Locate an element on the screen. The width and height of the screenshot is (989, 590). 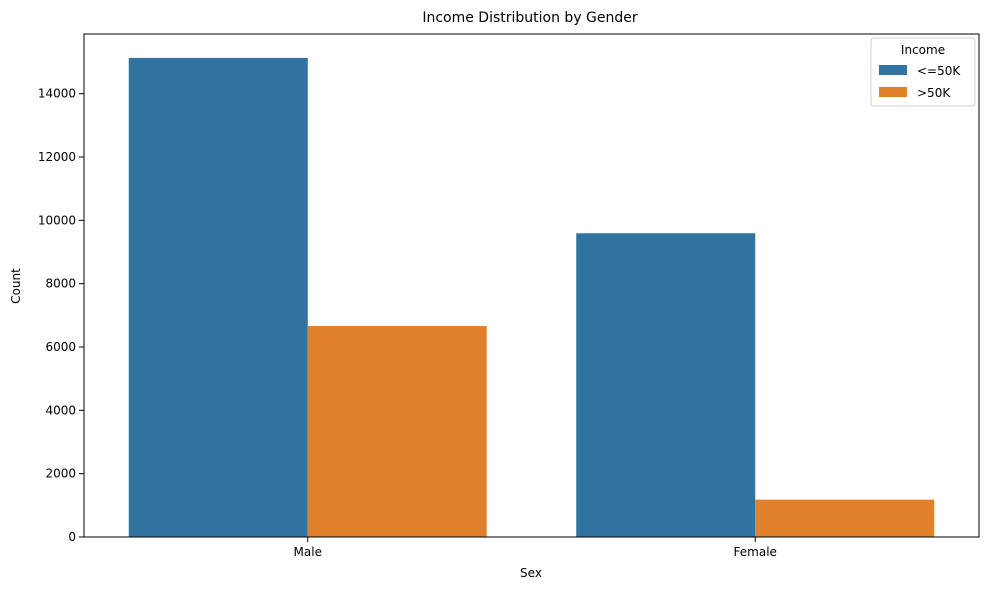
y-tick-label: 14000 is located at coordinates (57, 94).